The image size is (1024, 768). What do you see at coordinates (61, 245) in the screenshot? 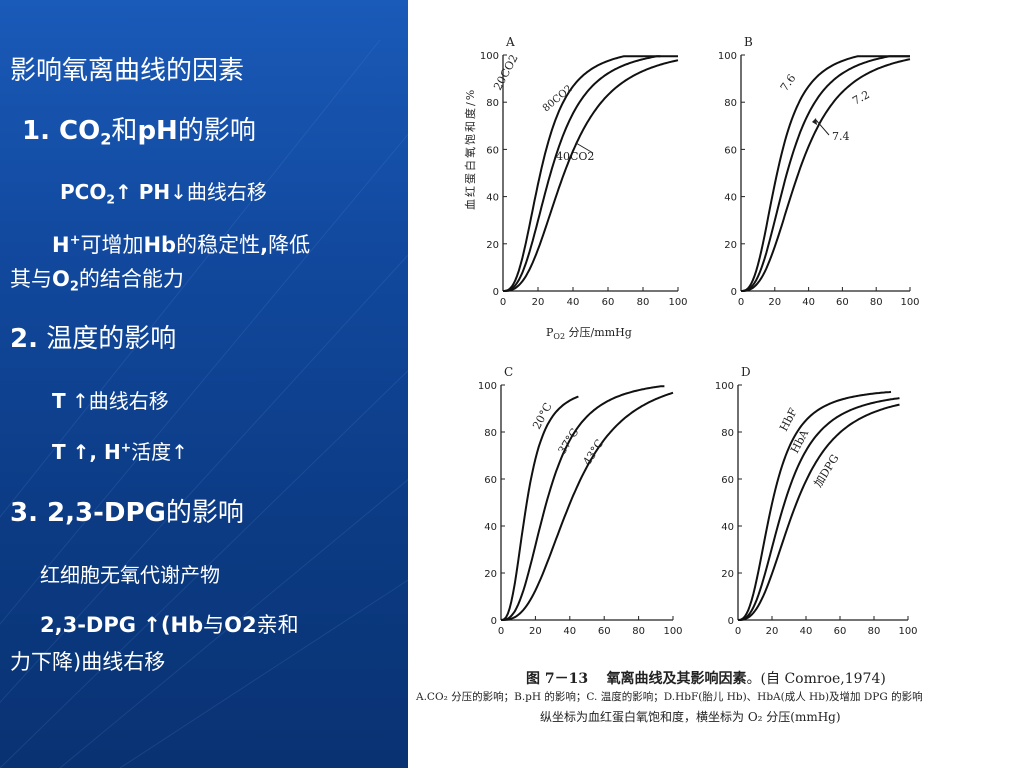
I see `h-ion: H` at bounding box center [61, 245].